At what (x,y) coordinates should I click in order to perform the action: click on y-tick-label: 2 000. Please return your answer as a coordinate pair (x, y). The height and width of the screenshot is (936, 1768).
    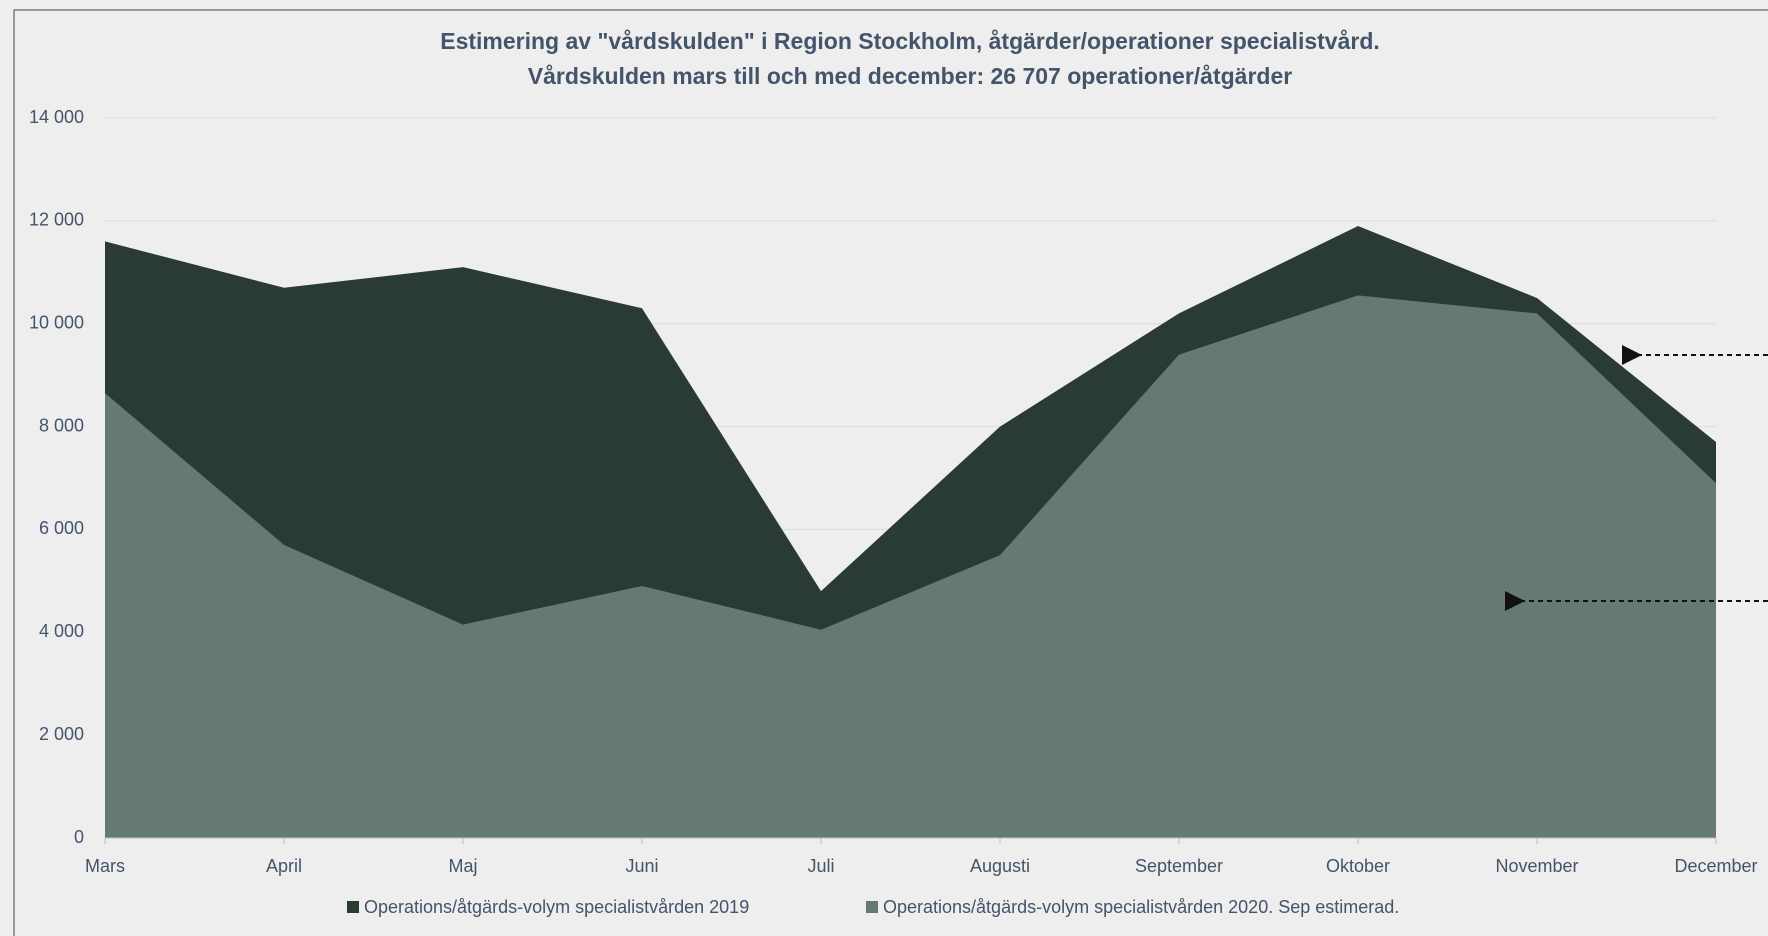
    Looking at the image, I should click on (61, 734).